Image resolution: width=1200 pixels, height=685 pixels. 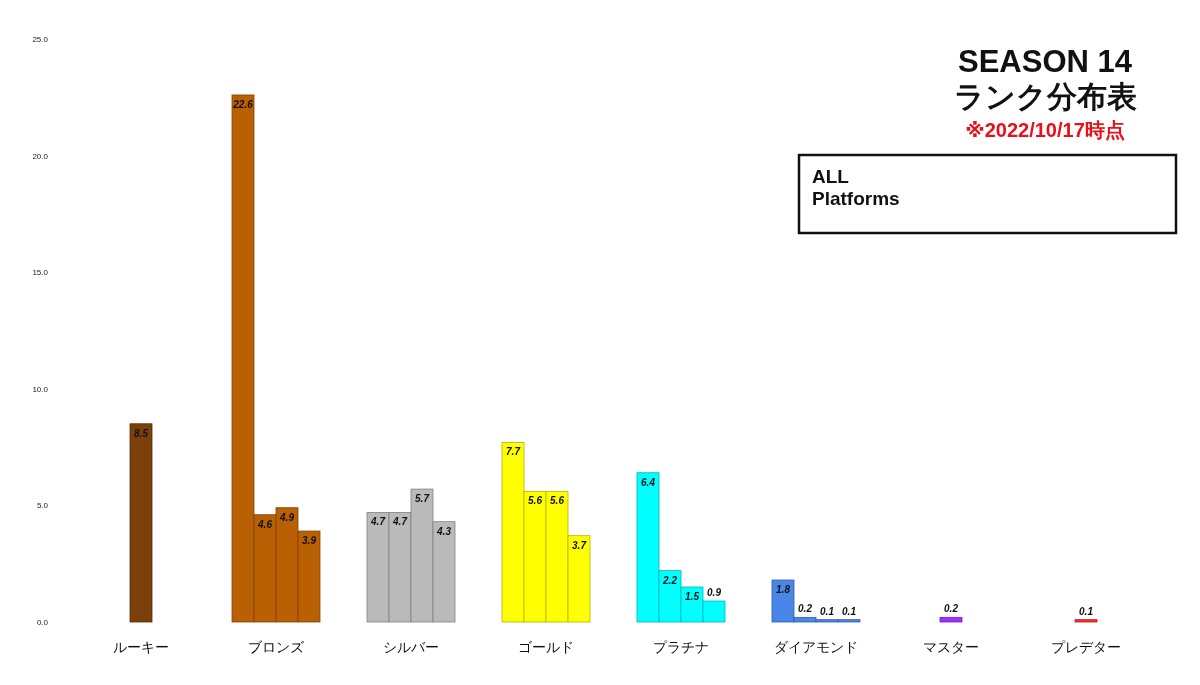 What do you see at coordinates (40, 273) in the screenshot?
I see `y-tick-label: 15.0` at bounding box center [40, 273].